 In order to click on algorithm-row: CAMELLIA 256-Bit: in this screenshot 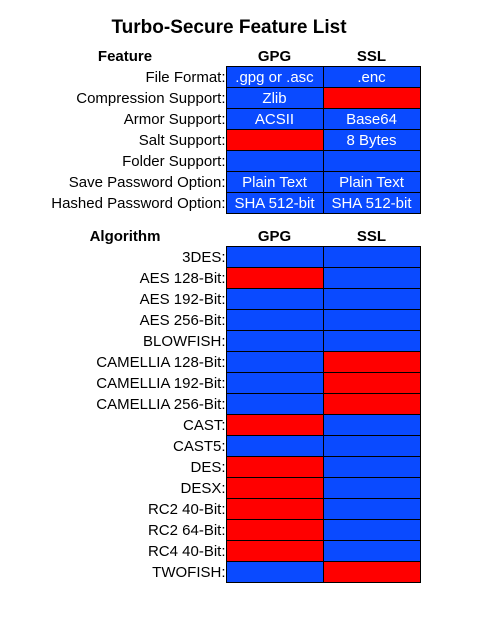, I will do `click(222, 404)`.